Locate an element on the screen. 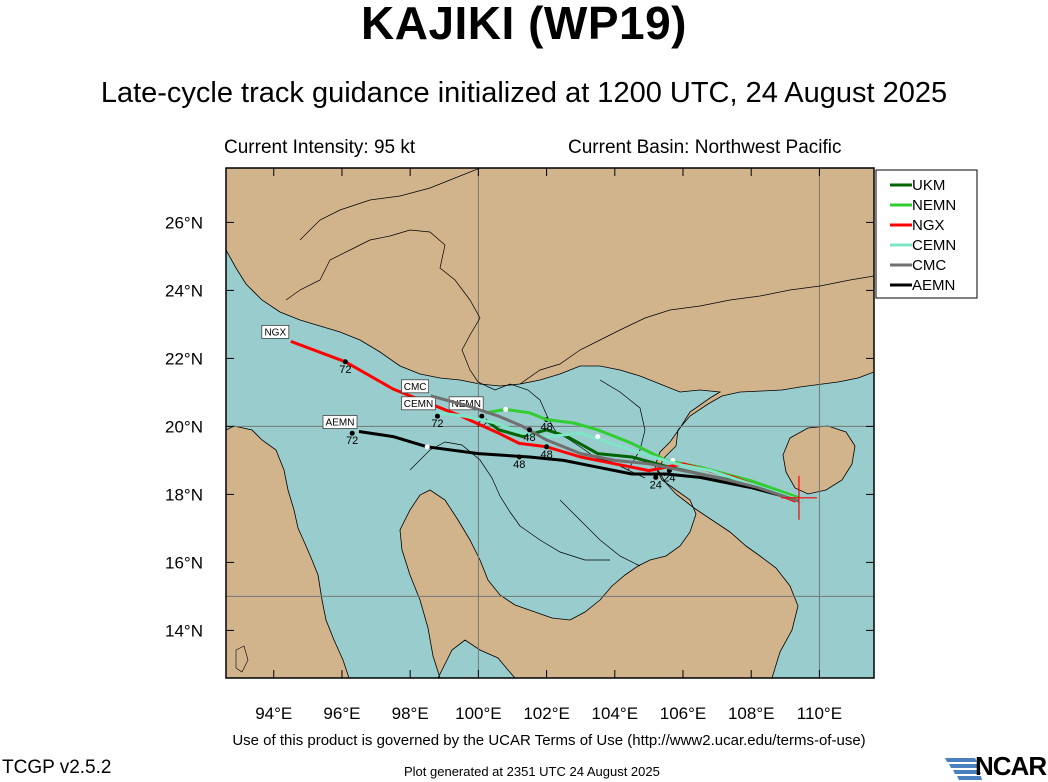  track-end-label-cemn: CEMN is located at coordinates (418, 403).